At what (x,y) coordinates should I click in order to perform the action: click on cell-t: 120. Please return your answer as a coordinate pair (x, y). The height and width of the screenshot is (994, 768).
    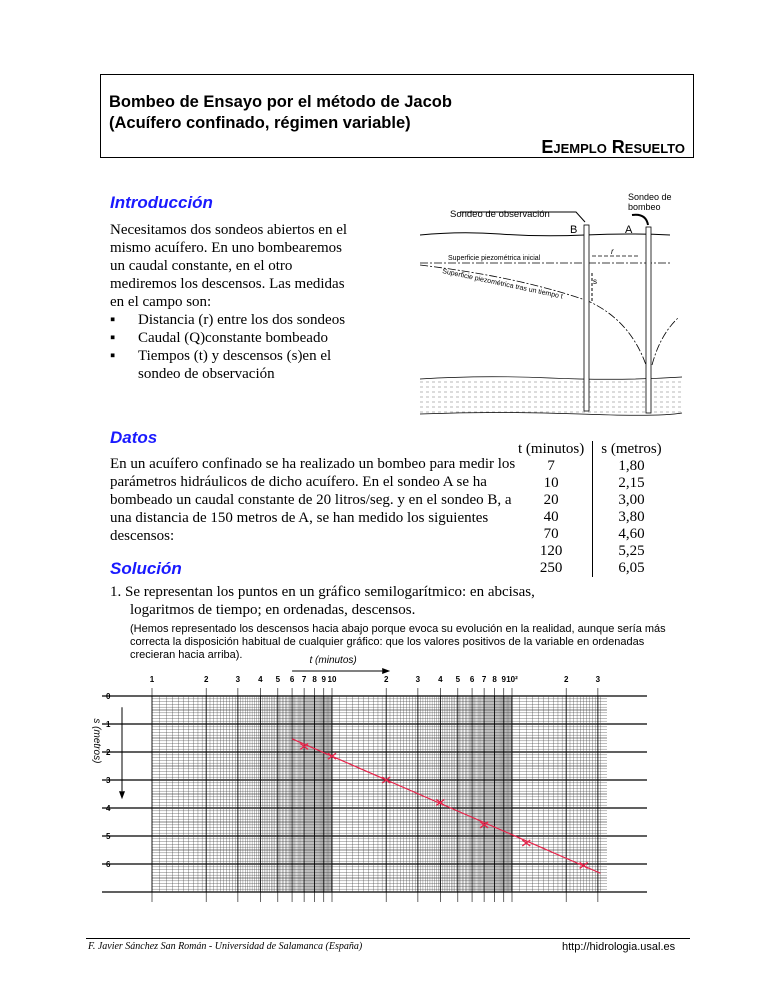
    Looking at the image, I should click on (552, 551).